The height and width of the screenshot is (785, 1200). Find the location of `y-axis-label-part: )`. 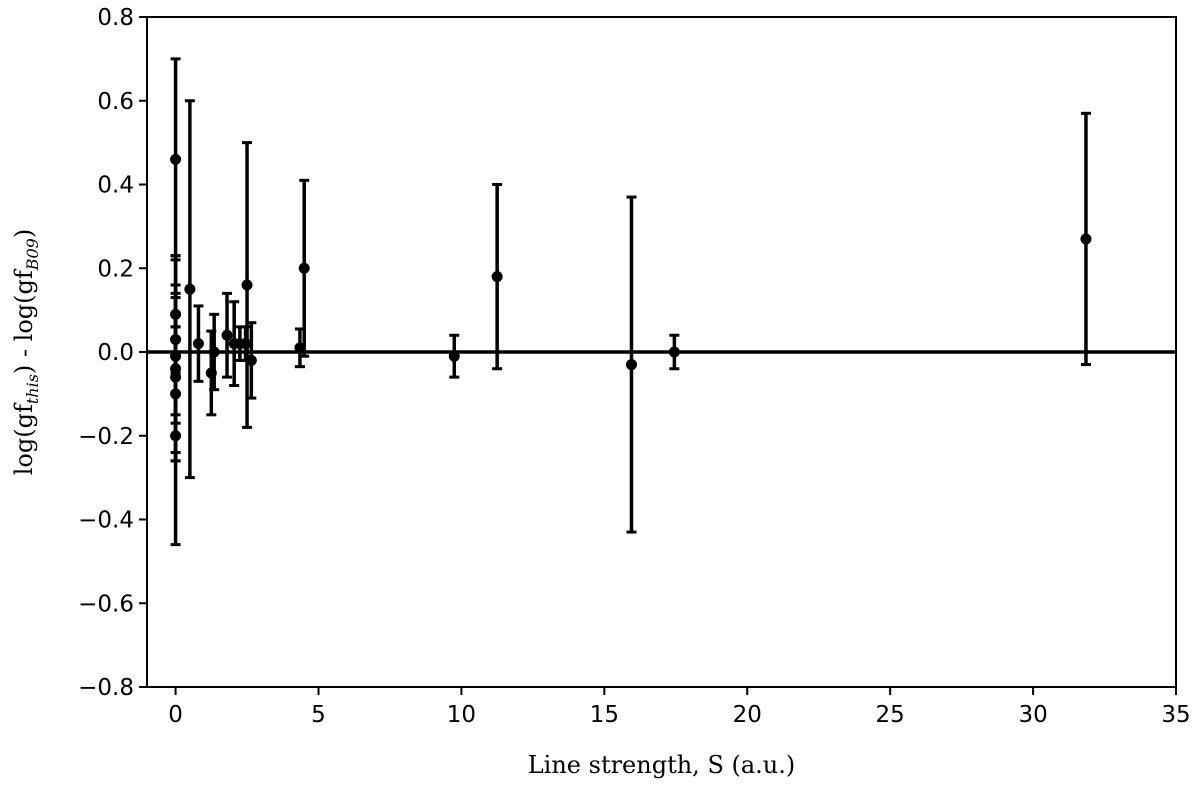

y-axis-label-part: ) is located at coordinates (24, 233).